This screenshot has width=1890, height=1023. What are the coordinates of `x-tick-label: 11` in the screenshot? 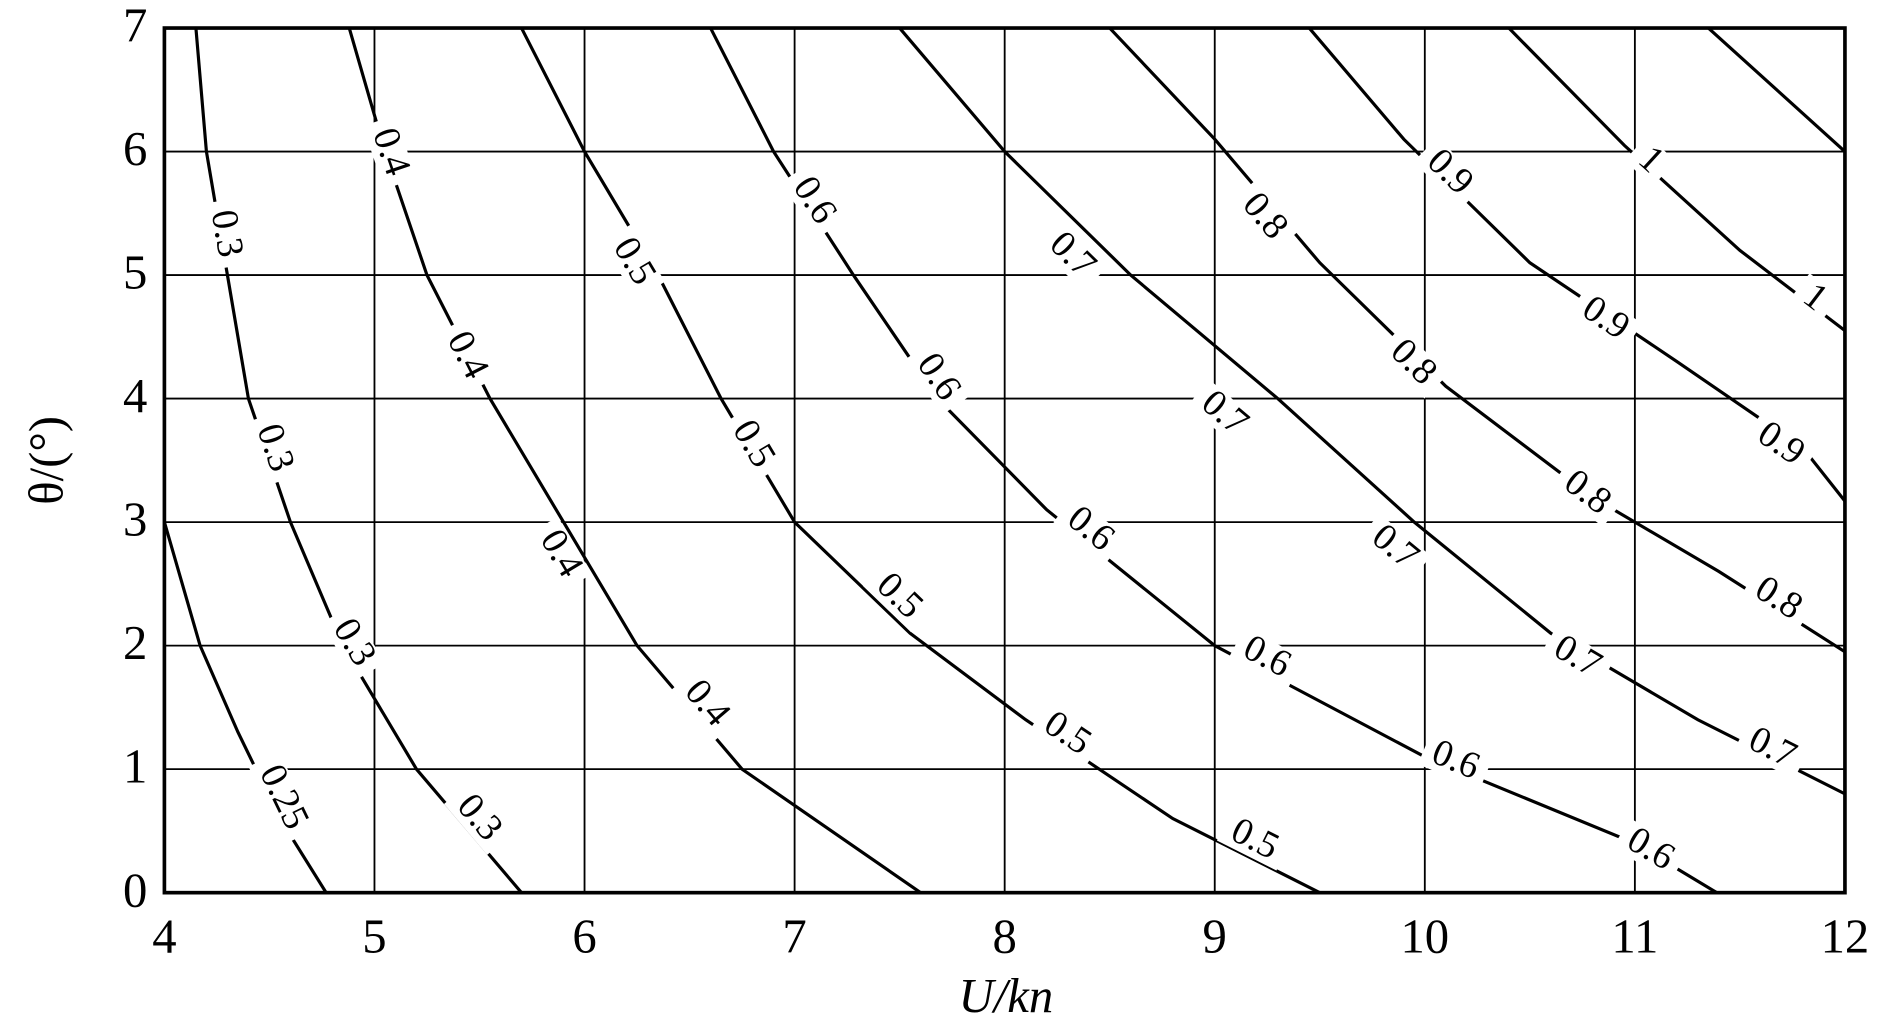 It's located at (1634, 937).